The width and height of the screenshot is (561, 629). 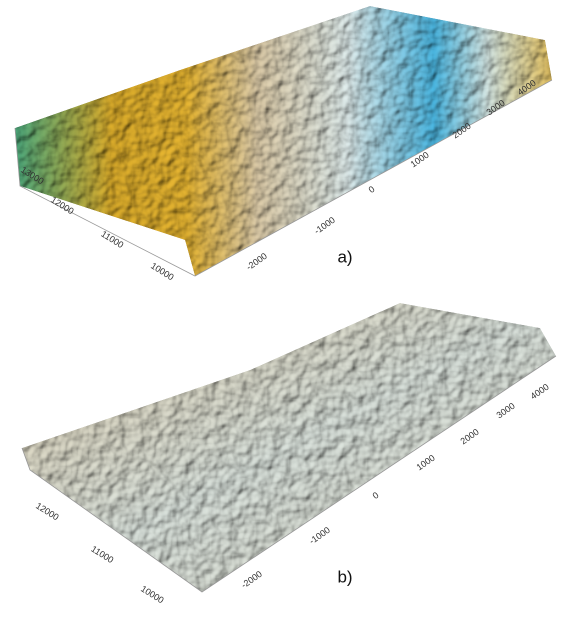 I want to click on x-tick-label: 3000, so click(x=506, y=411).